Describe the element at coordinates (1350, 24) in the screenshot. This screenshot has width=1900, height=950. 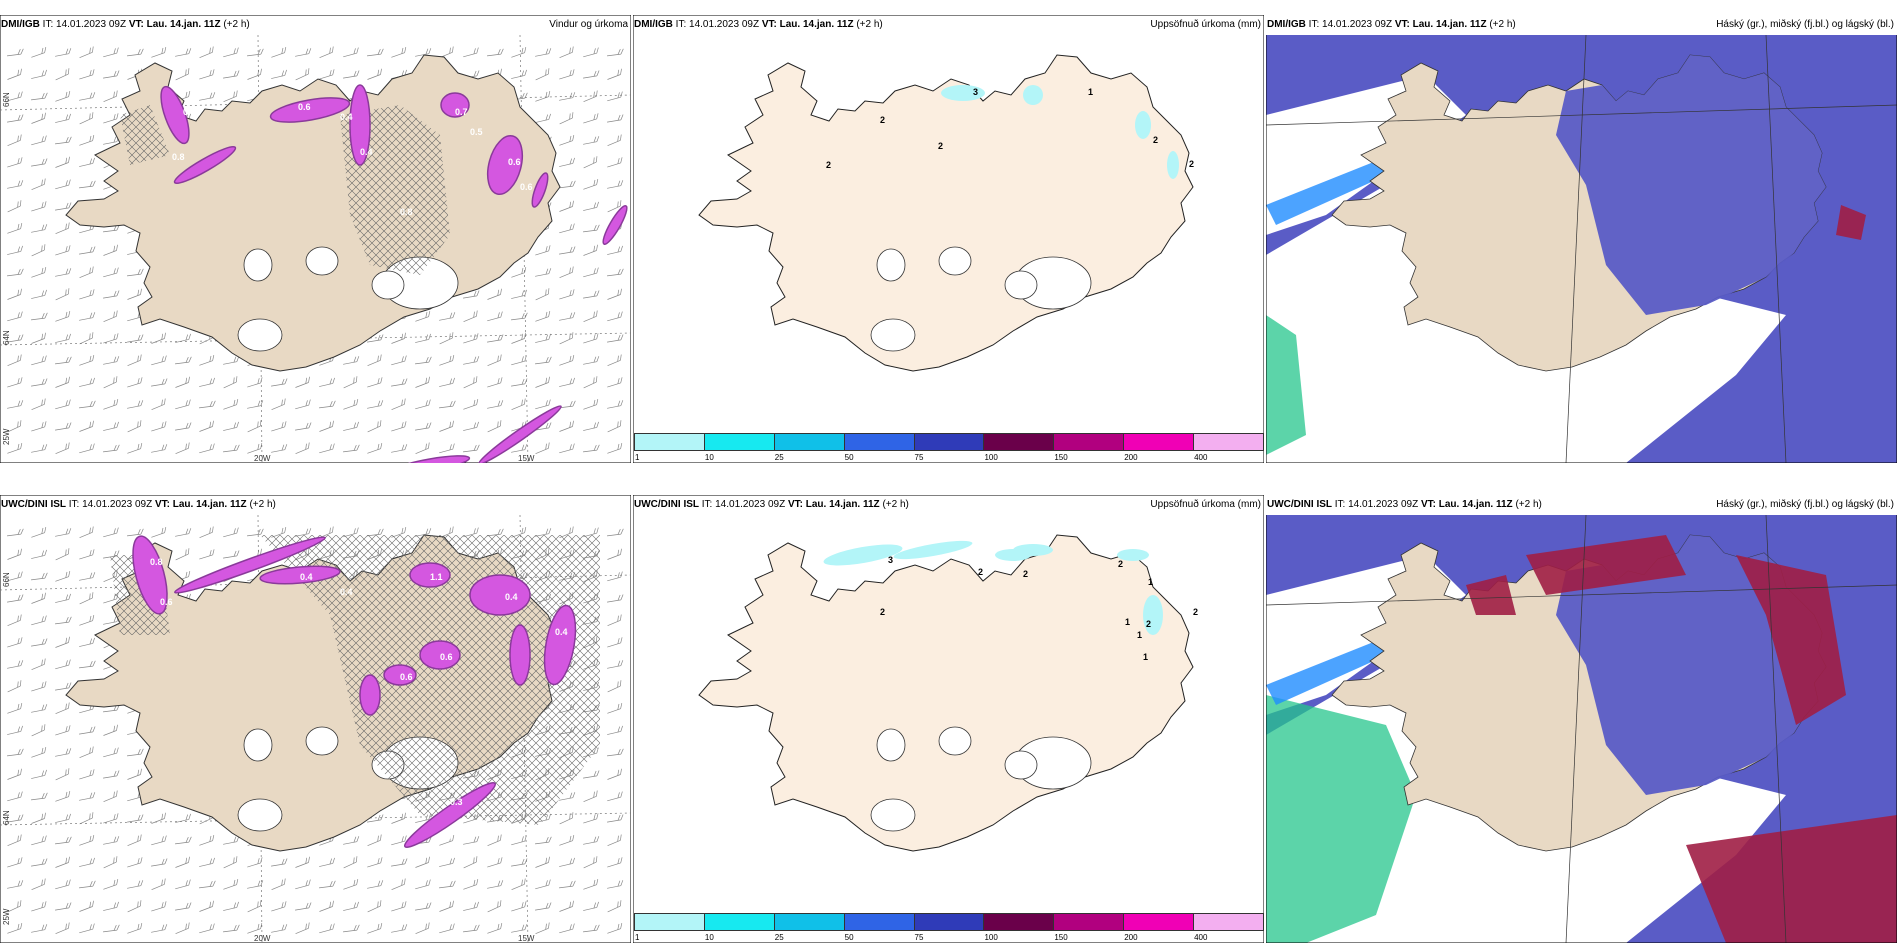
I see `init-time: IT: 14.01.2023 09Z` at that location.